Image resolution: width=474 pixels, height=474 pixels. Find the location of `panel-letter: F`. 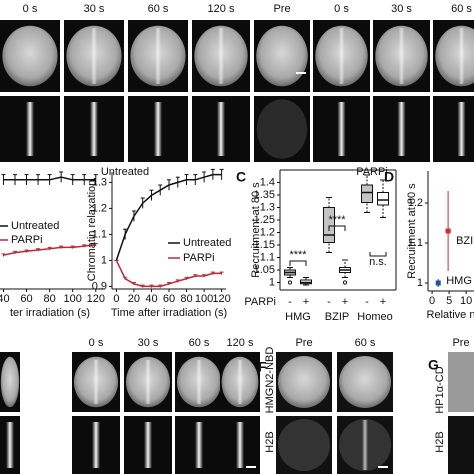

panel-letter: F is located at coordinates (262, 367).